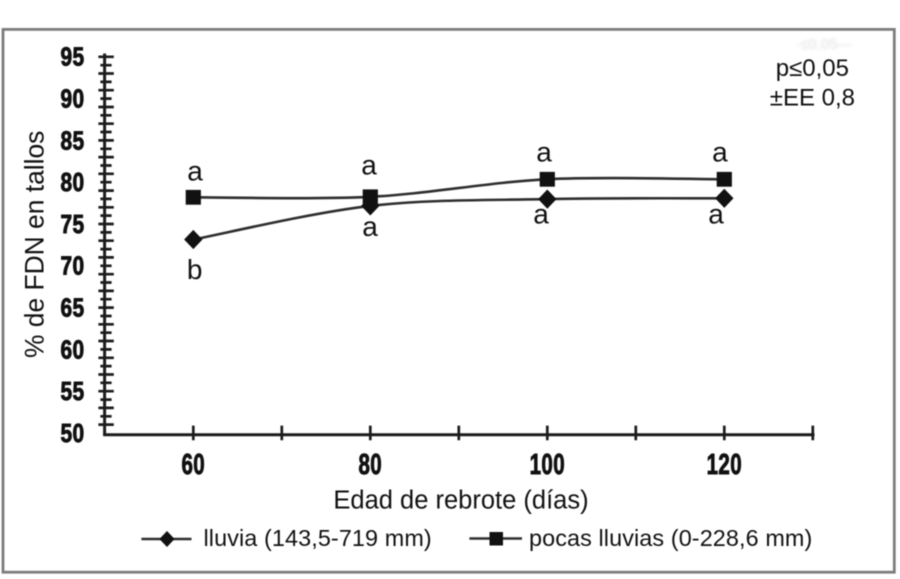 This screenshot has width=900, height=579. What do you see at coordinates (823, 44) in the screenshot?
I see `svg-text: ·≤0,05—` at bounding box center [823, 44].